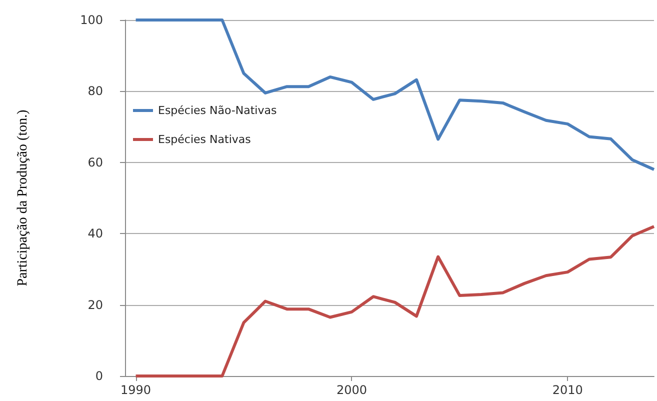 The width and height of the screenshot is (657, 401). What do you see at coordinates (99, 376) in the screenshot?
I see `y-tick-label: 0` at bounding box center [99, 376].